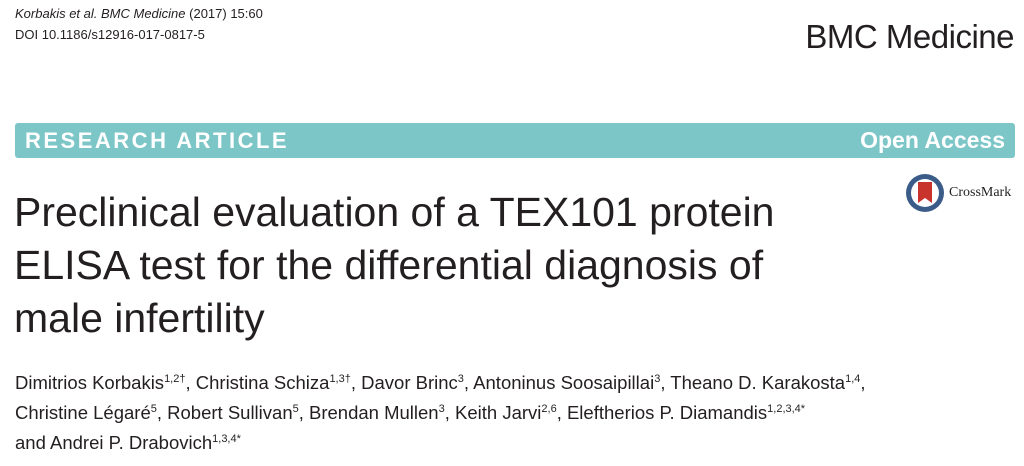 The width and height of the screenshot is (1024, 466). I want to click on open-access: Open Access, so click(932, 140).